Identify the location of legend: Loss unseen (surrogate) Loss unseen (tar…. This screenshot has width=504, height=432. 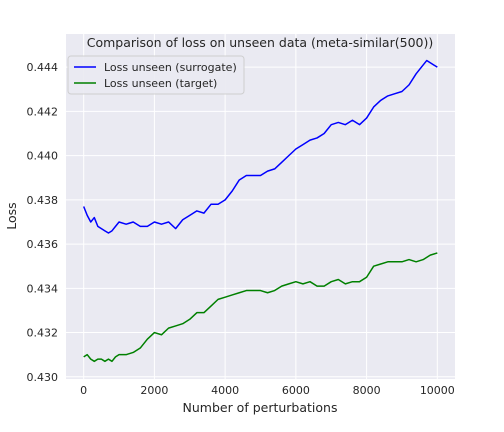
(156, 75).